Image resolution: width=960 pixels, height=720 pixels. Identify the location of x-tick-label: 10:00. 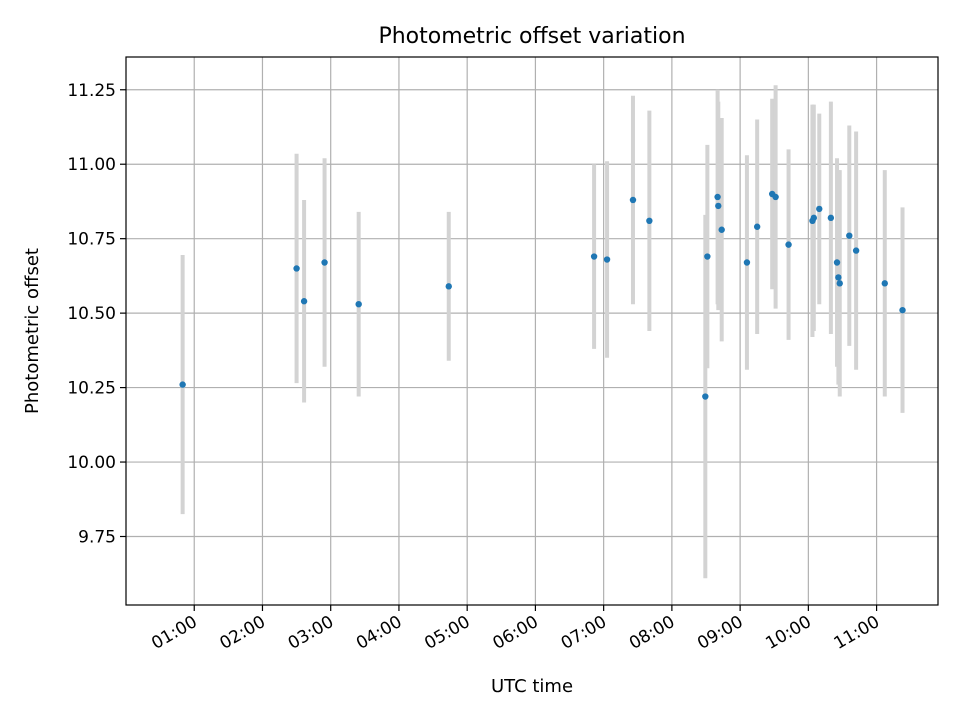
(788, 633).